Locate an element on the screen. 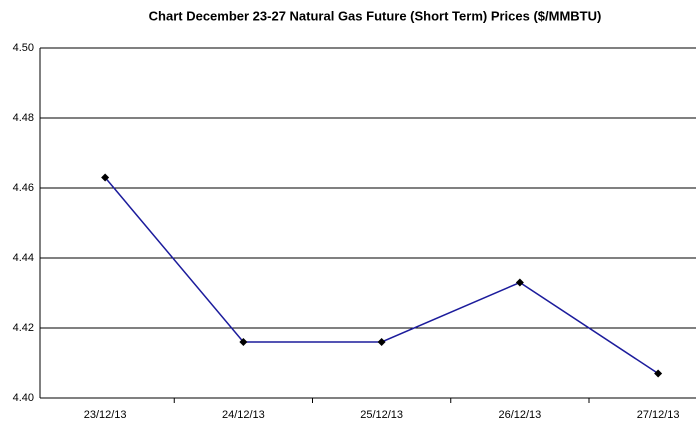 This screenshot has width=696, height=429. y-tick-label: 4.40 is located at coordinates (23, 398).